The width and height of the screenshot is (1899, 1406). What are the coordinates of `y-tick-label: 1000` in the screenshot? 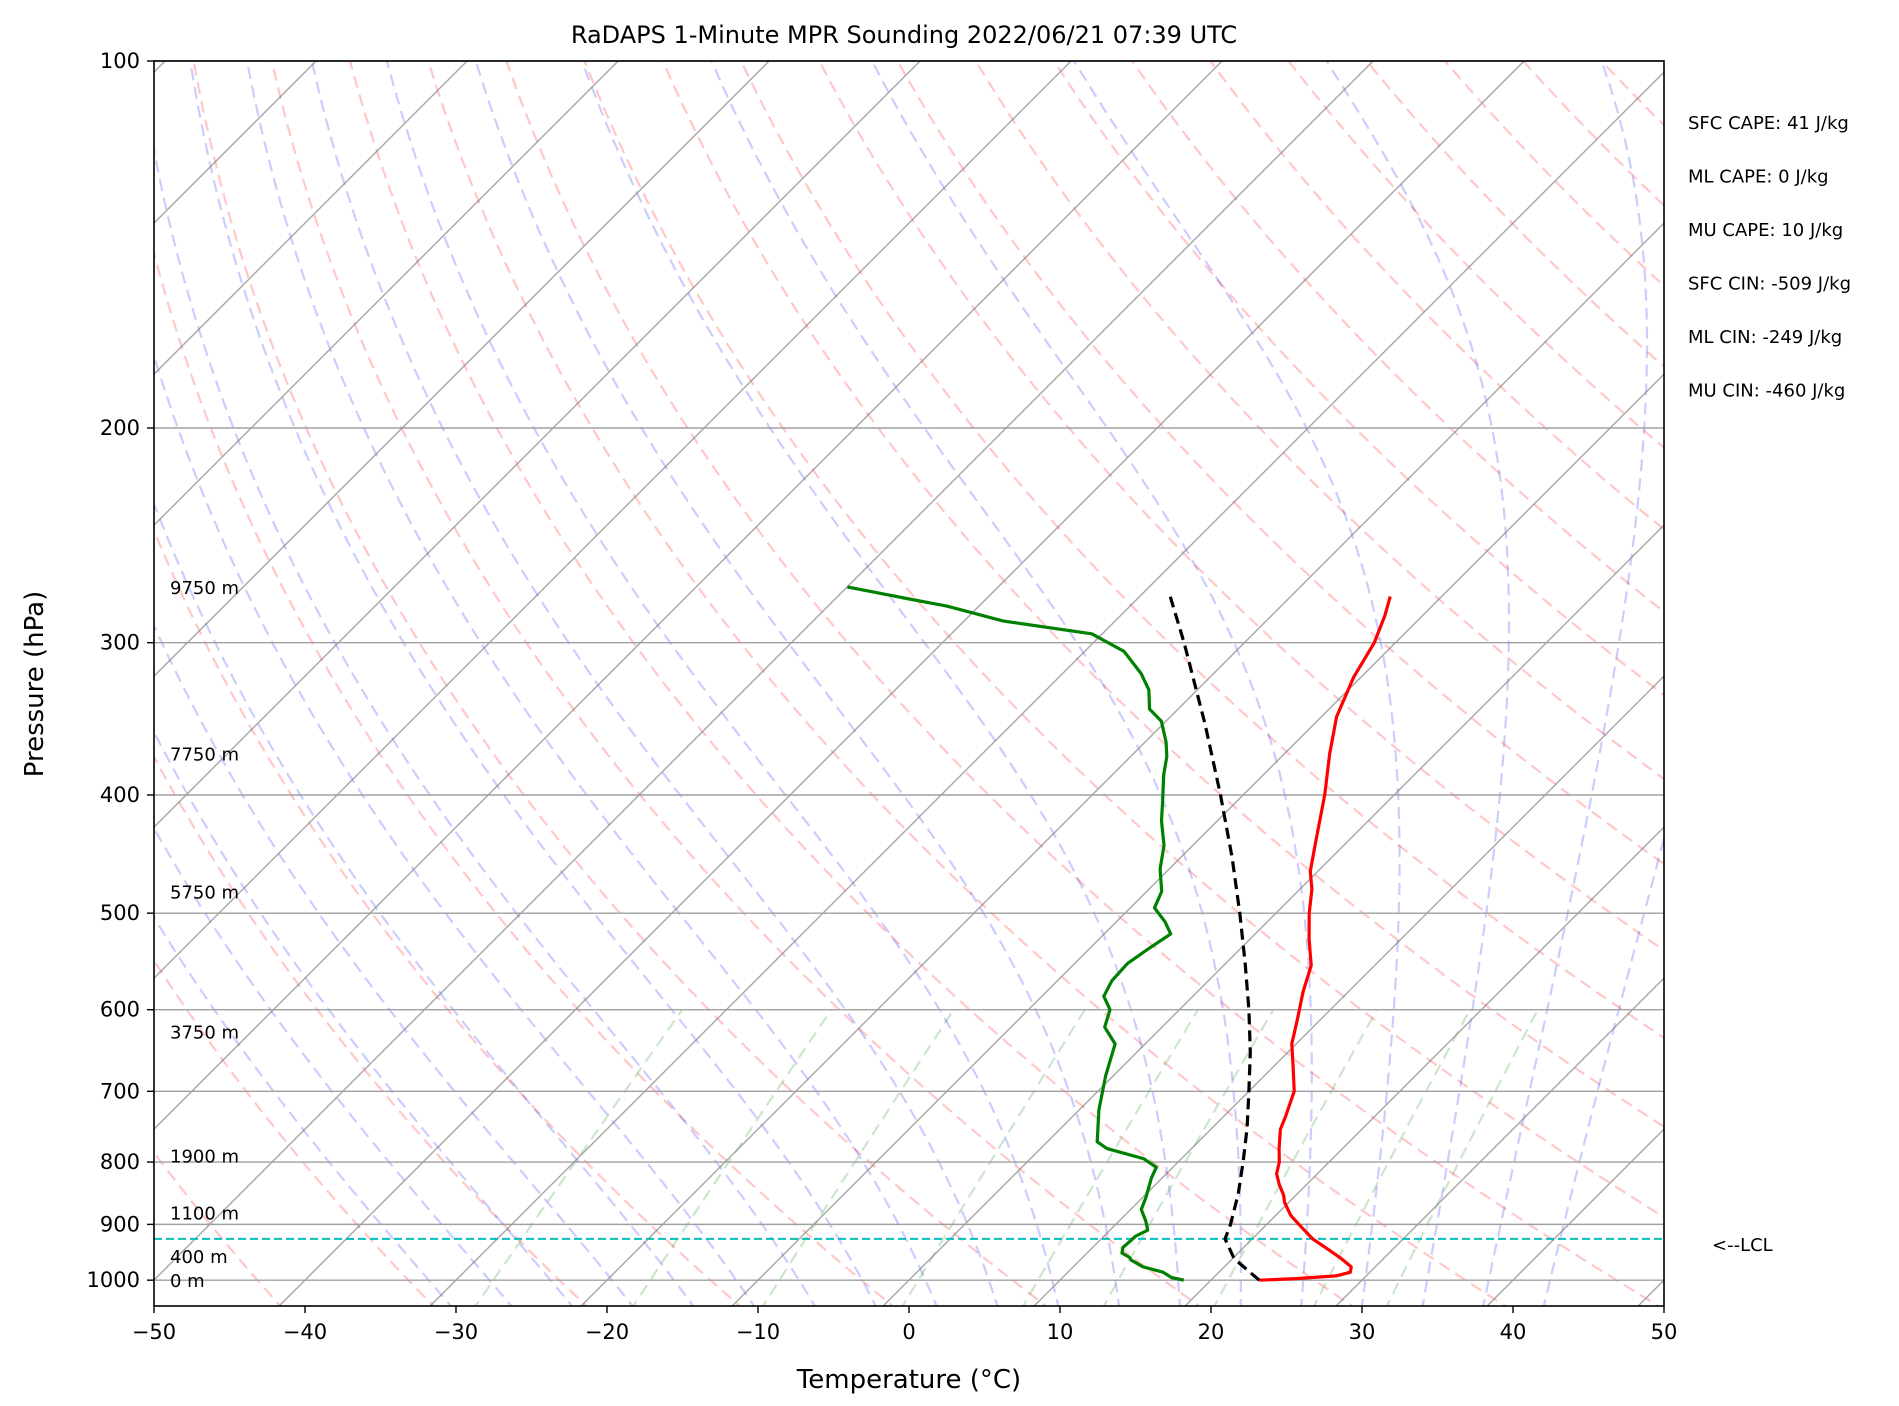 It's located at (113, 1280).